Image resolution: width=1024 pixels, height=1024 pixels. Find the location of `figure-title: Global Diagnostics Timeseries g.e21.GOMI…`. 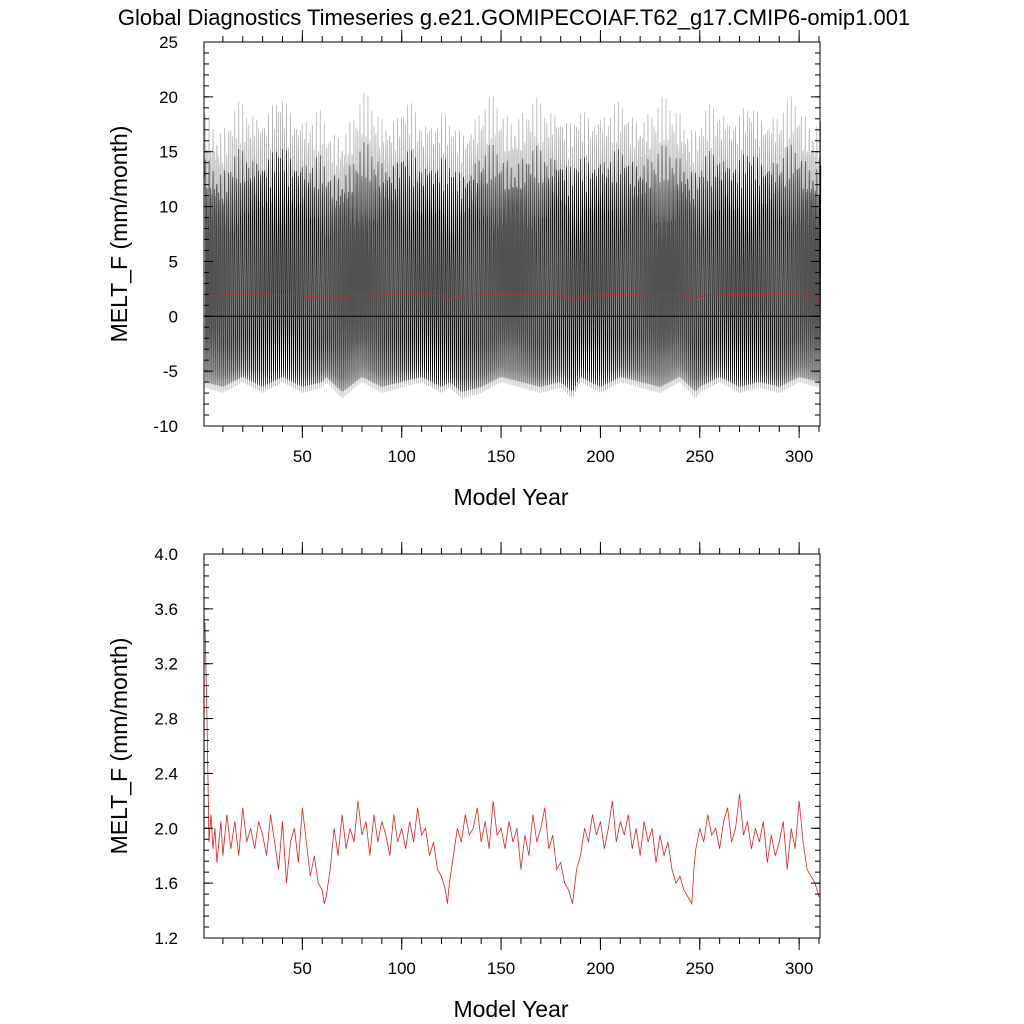

figure-title: Global Diagnostics Timeseries g.e21.GOMI… is located at coordinates (514, 17).